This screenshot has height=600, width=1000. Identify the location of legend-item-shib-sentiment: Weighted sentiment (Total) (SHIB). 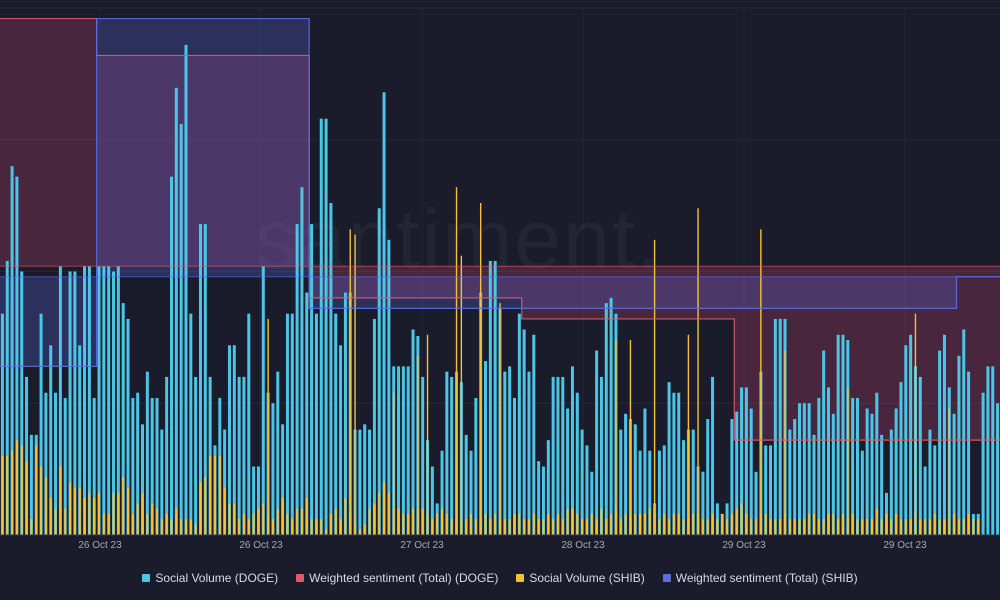
(760, 578).